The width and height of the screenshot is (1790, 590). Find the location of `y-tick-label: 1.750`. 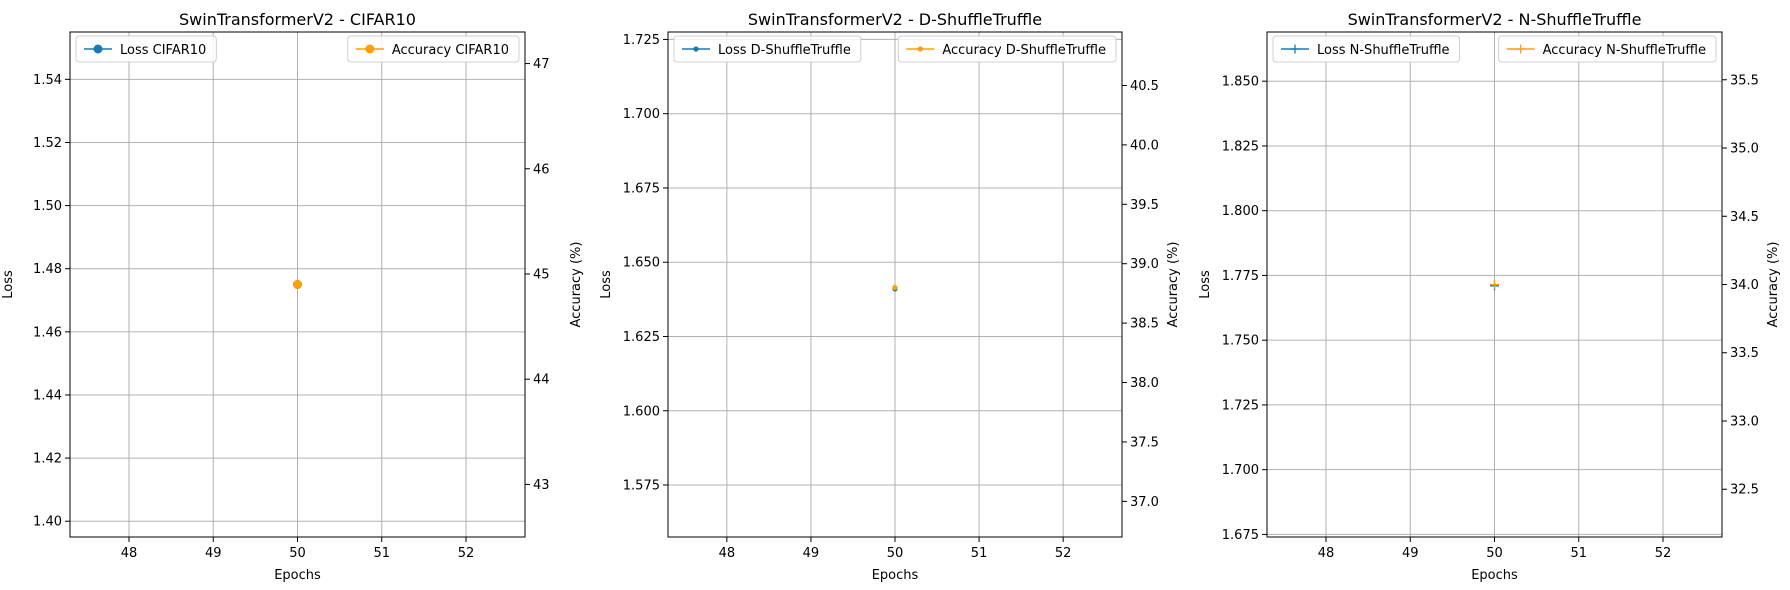

y-tick-label: 1.750 is located at coordinates (1240, 341).